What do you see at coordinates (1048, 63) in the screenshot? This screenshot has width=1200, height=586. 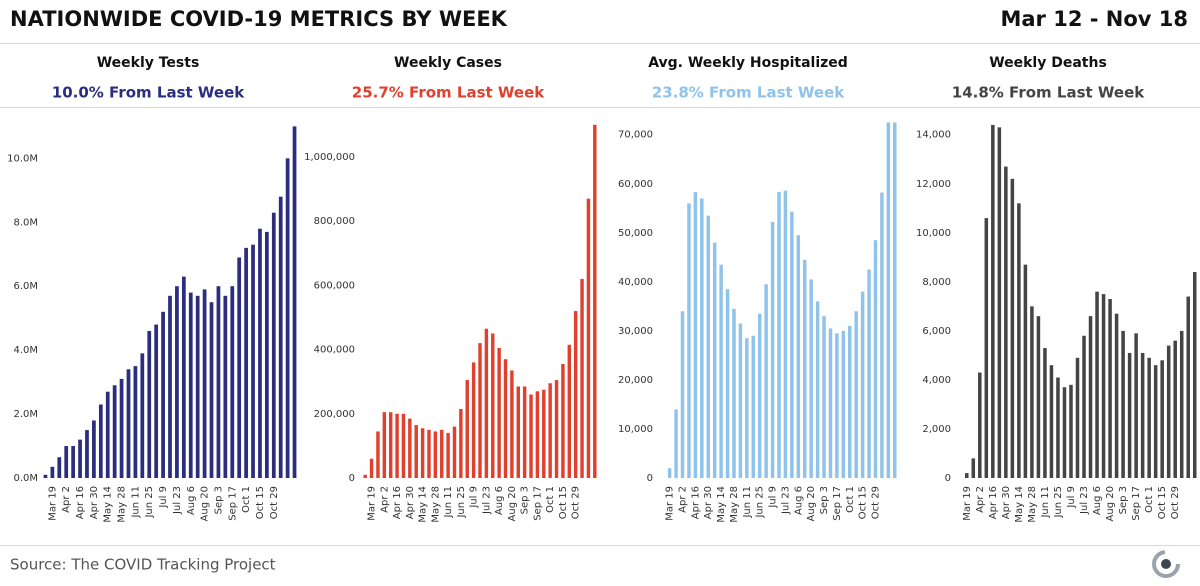 I see `panel-title: Weekly Deaths` at bounding box center [1048, 63].